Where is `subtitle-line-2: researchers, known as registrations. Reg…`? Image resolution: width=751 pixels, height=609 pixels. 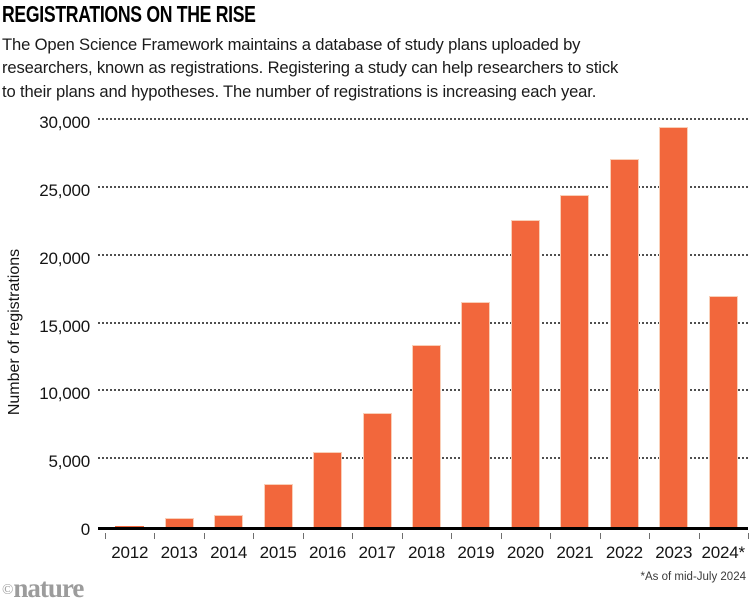 subtitle-line-2: researchers, known as registrations. Reg… is located at coordinates (310, 68).